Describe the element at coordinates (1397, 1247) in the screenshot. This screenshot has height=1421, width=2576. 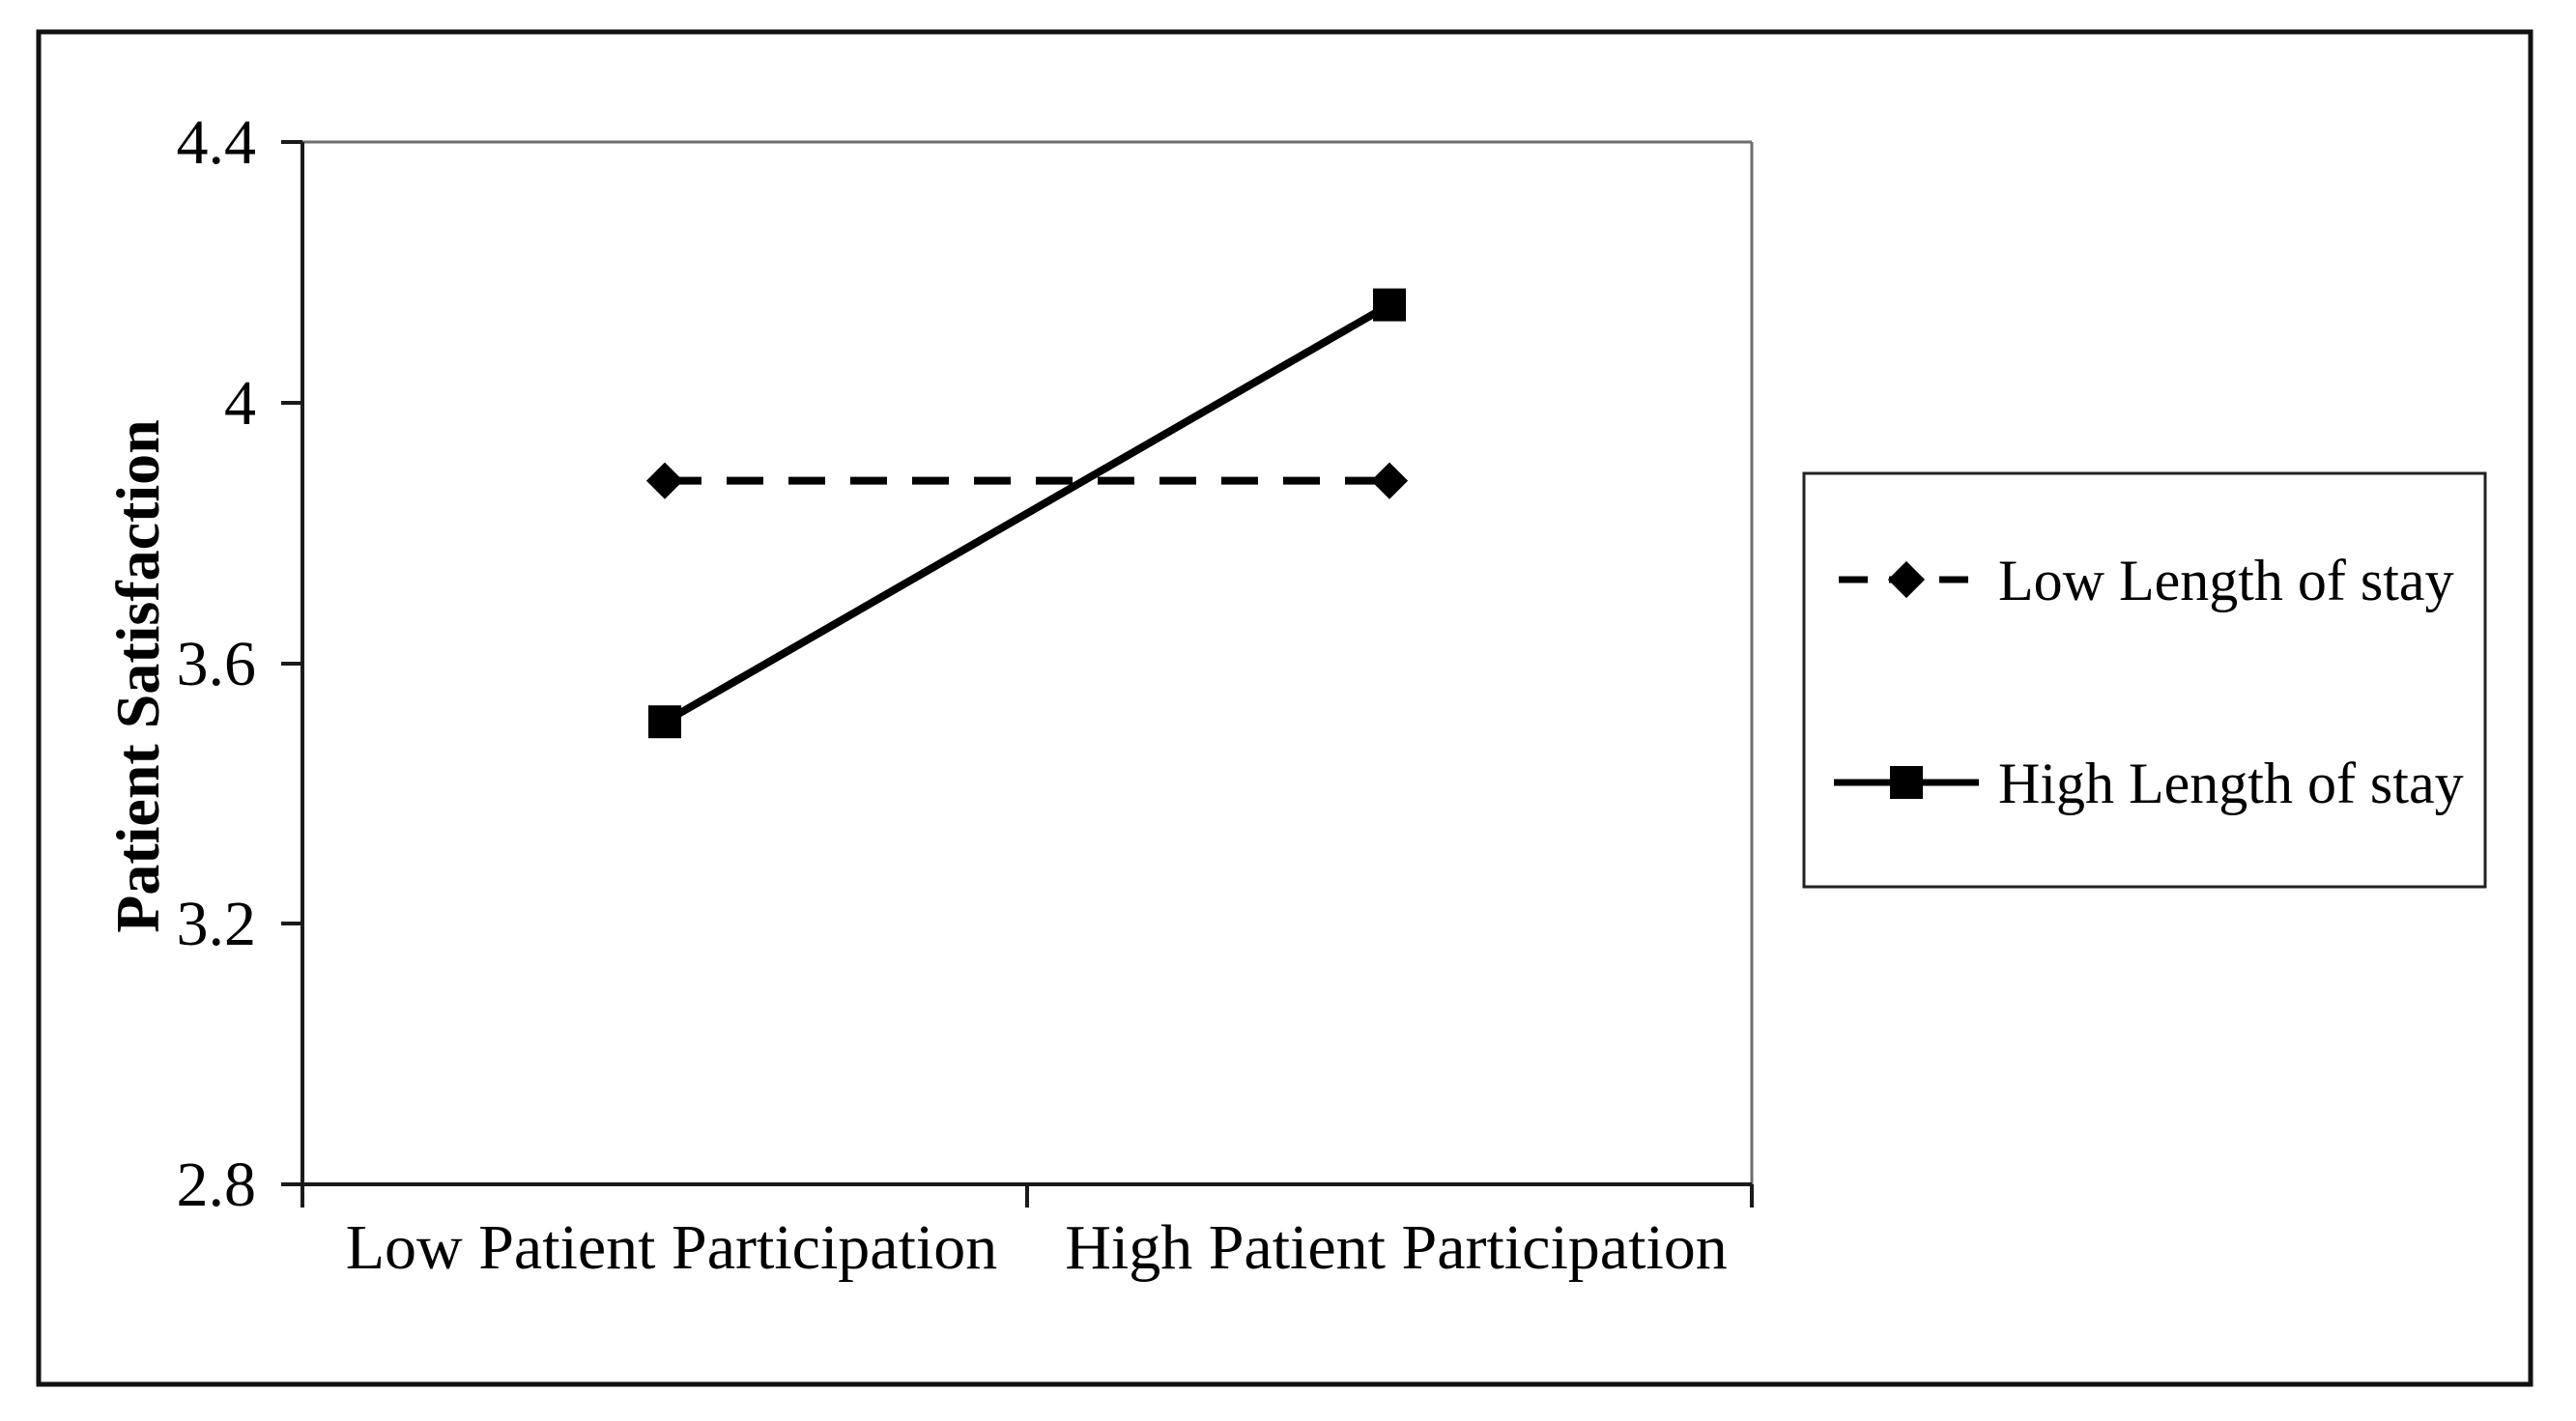
I see `x-category-label-high: High Patient Participation` at that location.